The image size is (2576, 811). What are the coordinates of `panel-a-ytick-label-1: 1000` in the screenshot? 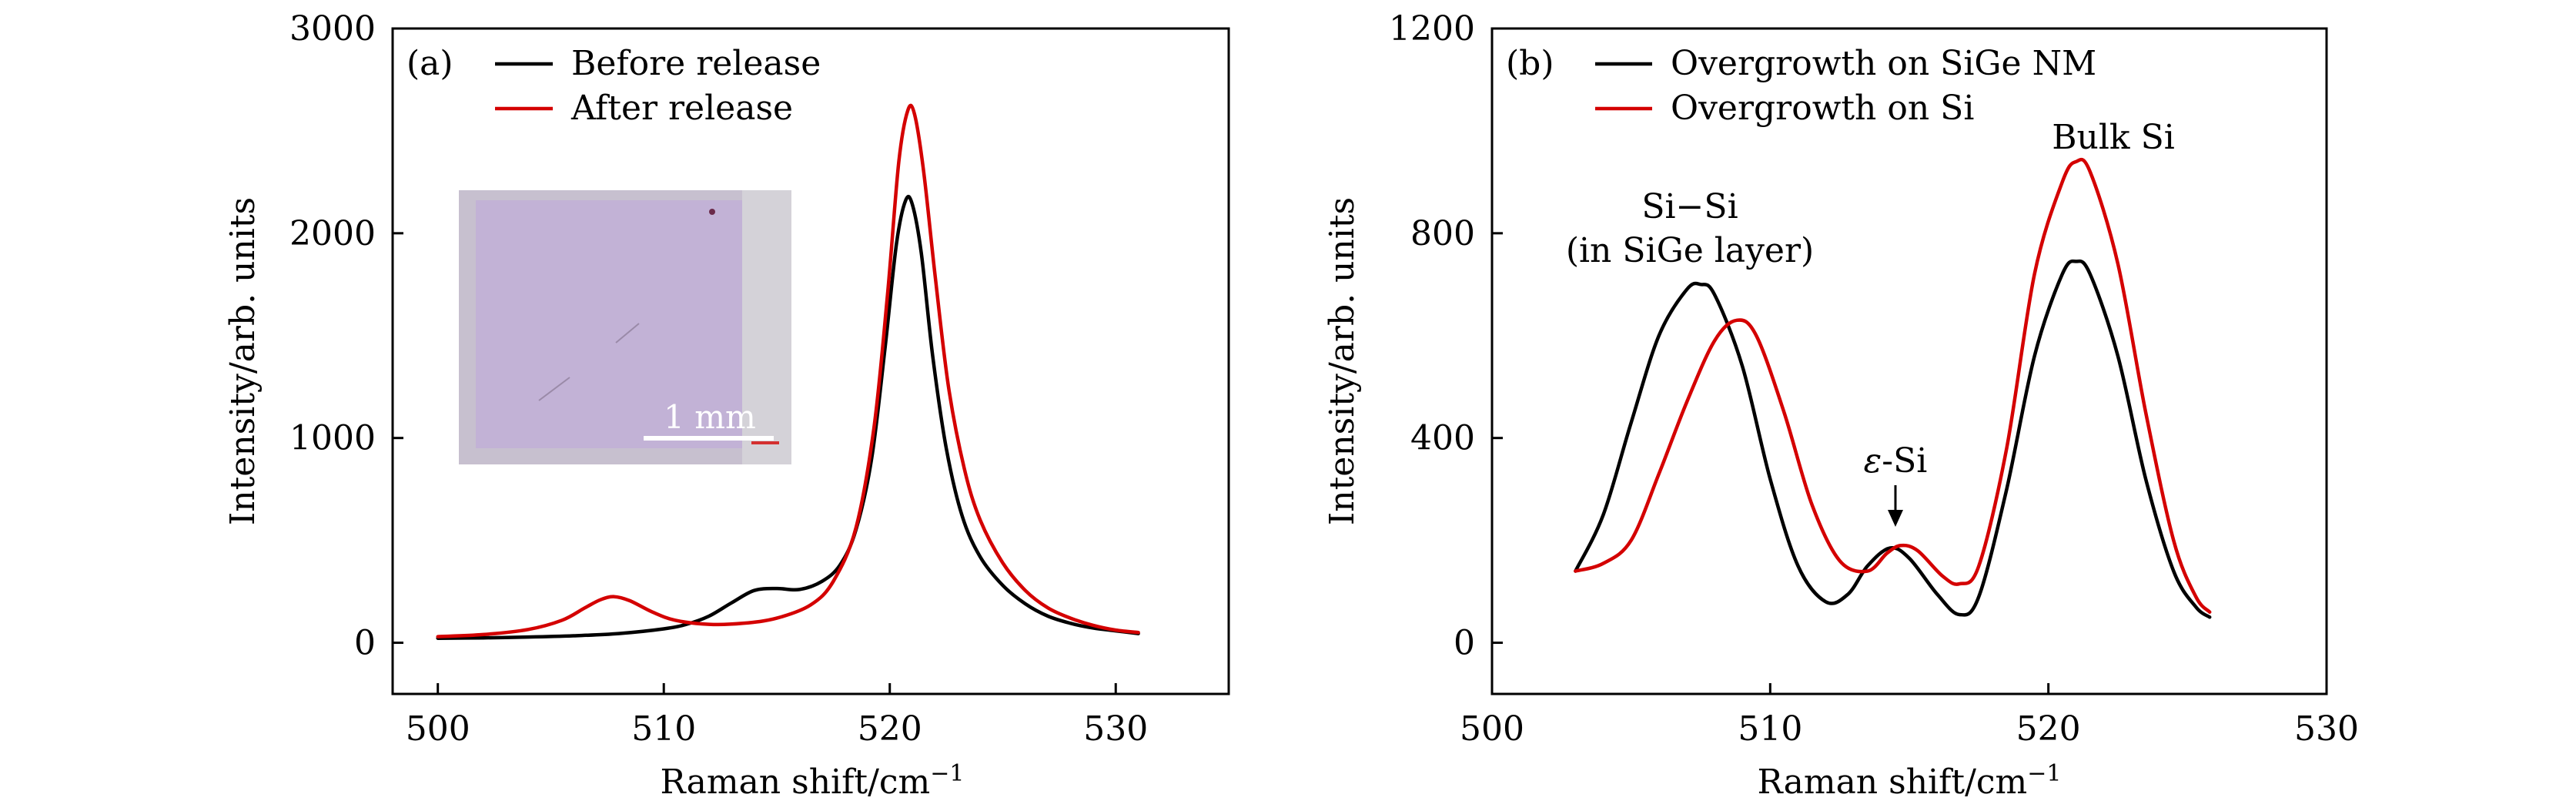 It's located at (332, 438).